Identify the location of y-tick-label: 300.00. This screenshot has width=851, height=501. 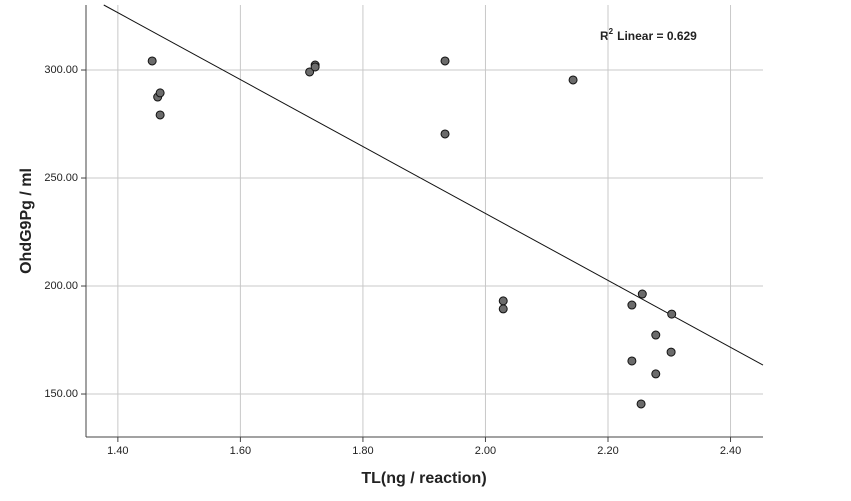
(61, 70).